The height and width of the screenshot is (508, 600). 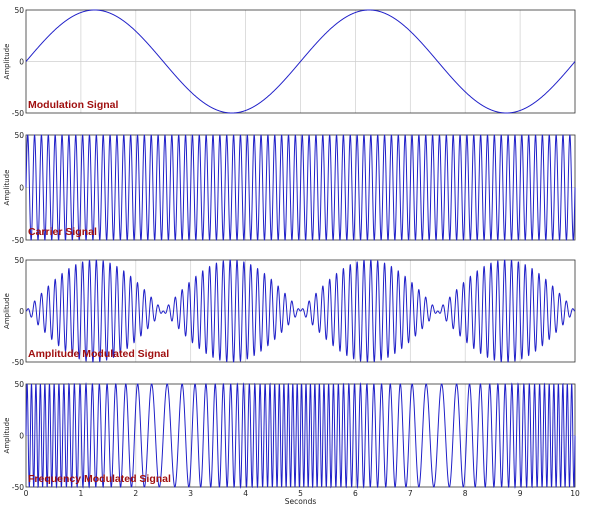 I want to click on panel-title: Amplitude Modulated Signal, so click(x=98, y=354).